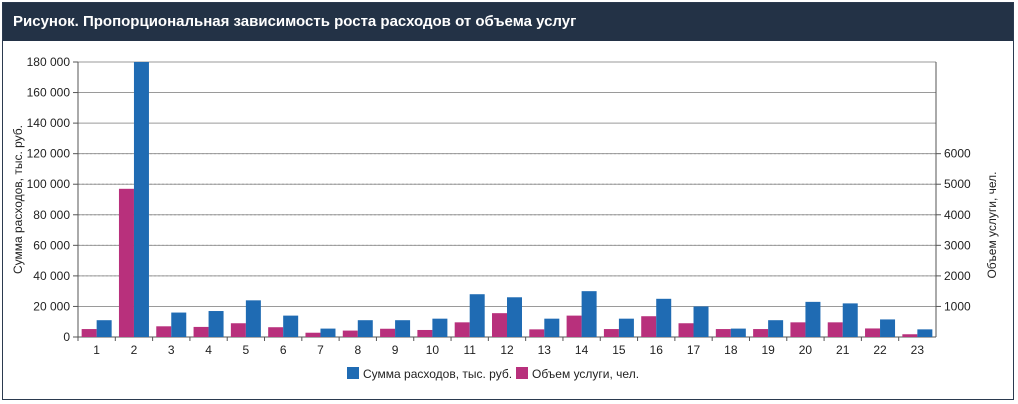 This screenshot has height=404, width=1018. I want to click on x-tick-label: 9, so click(395, 350).